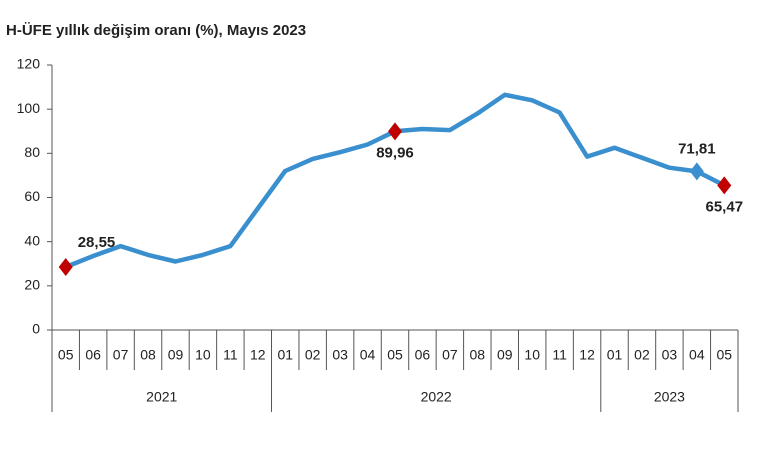 Image resolution: width=760 pixels, height=450 pixels. What do you see at coordinates (97, 242) in the screenshot?
I see `value-label: 28,55` at bounding box center [97, 242].